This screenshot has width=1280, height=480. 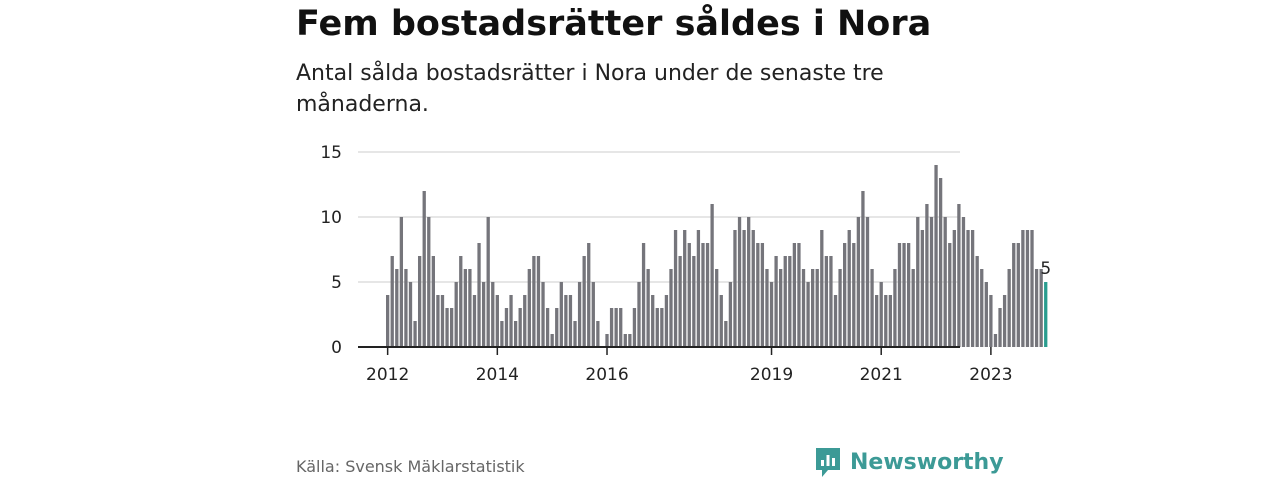 I want to click on newsworthy-logo-icon, so click(x=828, y=462).